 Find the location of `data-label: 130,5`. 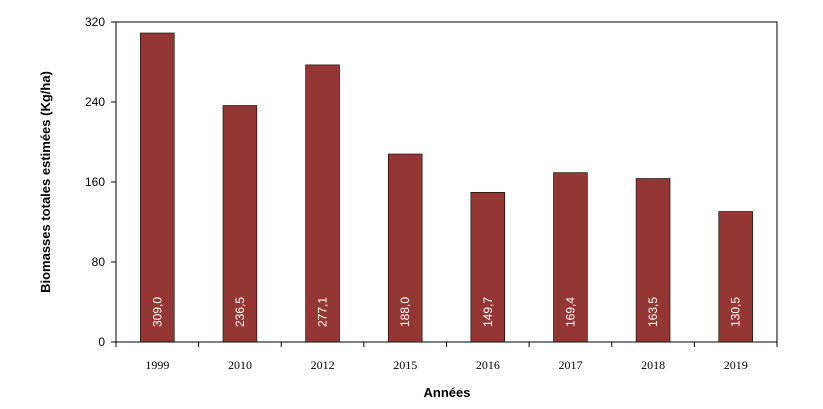

data-label: 130,5 is located at coordinates (736, 312).